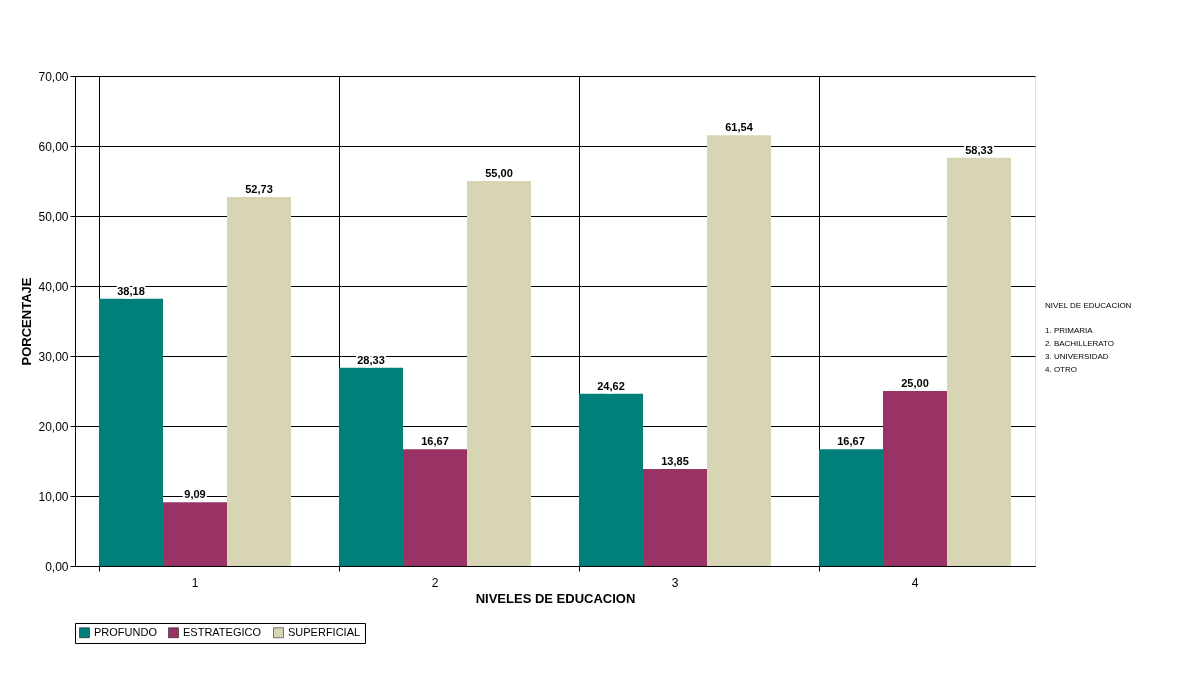  What do you see at coordinates (1080, 343) in the screenshot?
I see `text: 2. BACHILLERATO` at bounding box center [1080, 343].